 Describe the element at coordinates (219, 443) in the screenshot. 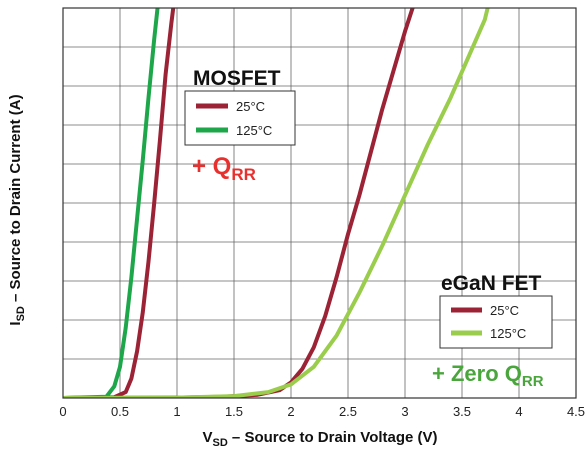

I see `x-axis-title-sub: SD` at that location.